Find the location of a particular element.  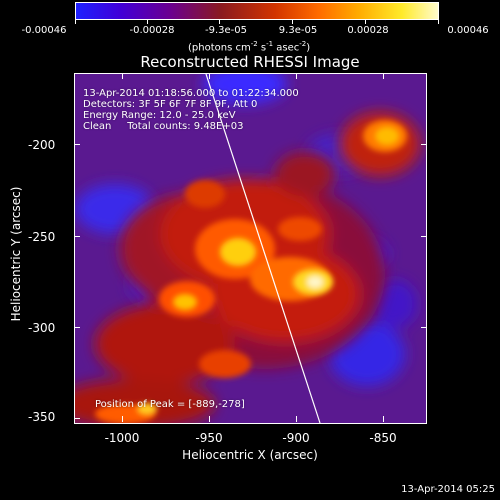

y-tick-label-4: -350 is located at coordinates (42, 417).